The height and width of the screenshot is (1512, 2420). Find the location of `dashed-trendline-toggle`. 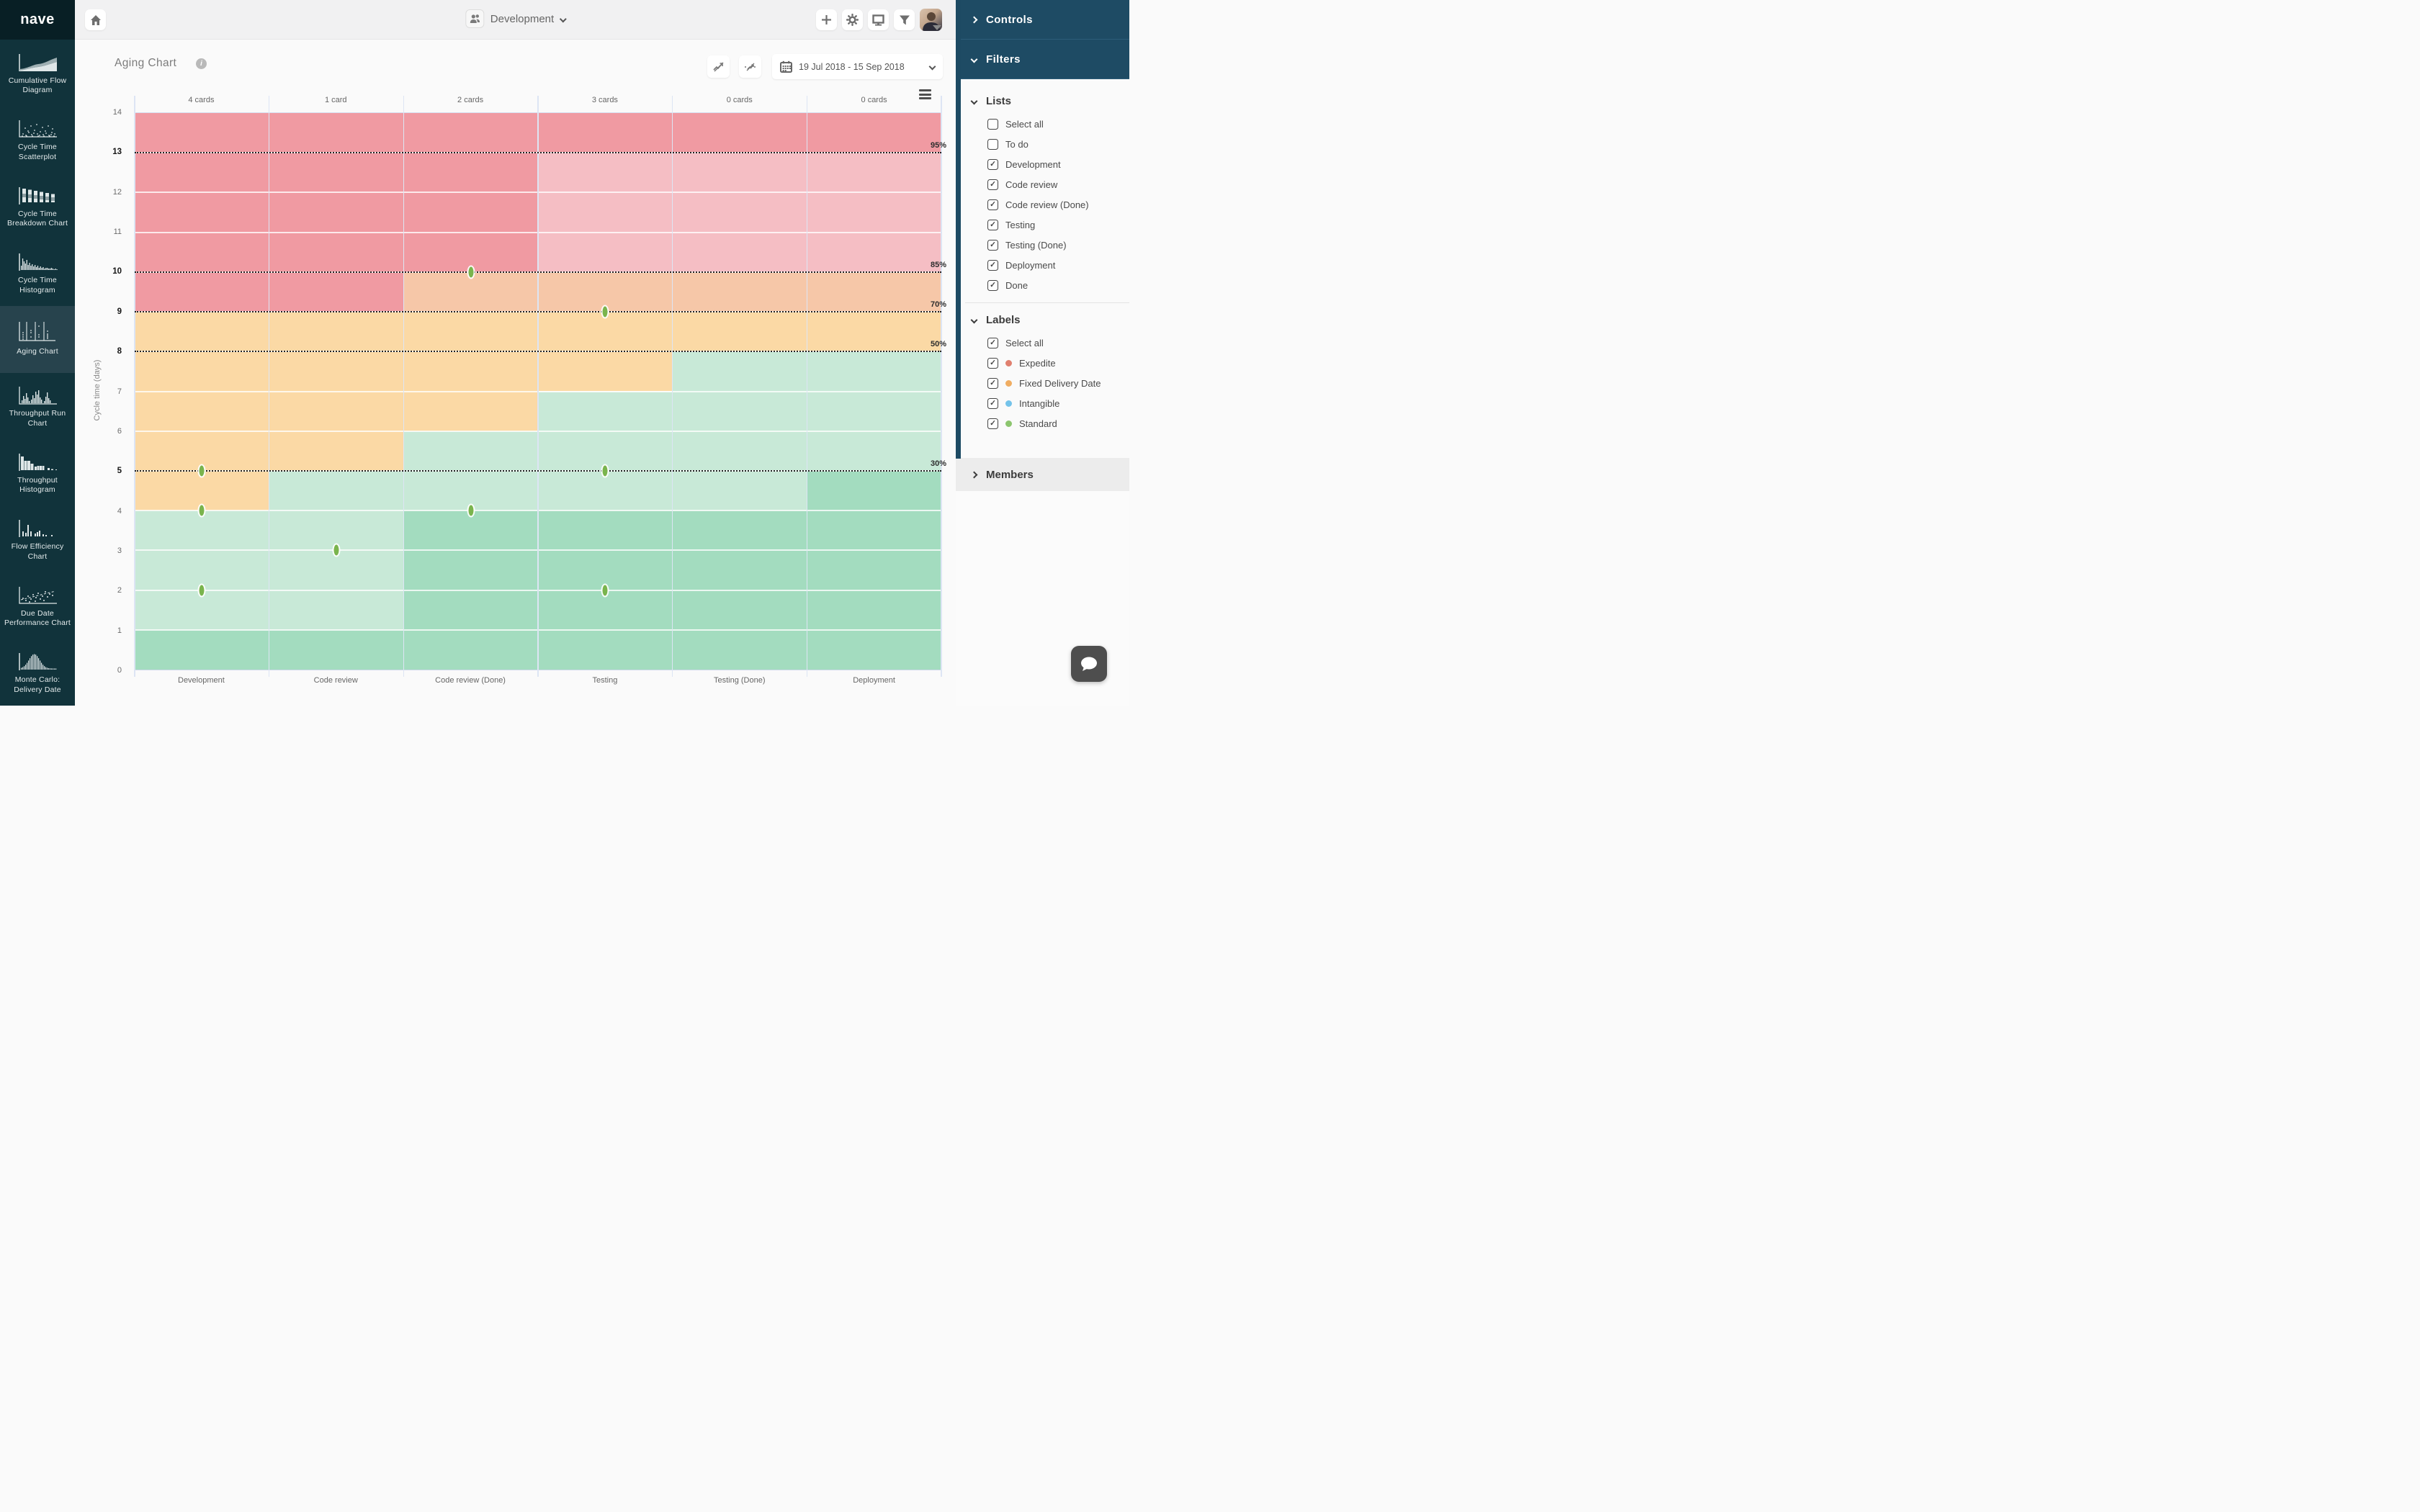

dashed-trendline-toggle is located at coordinates (750, 66).